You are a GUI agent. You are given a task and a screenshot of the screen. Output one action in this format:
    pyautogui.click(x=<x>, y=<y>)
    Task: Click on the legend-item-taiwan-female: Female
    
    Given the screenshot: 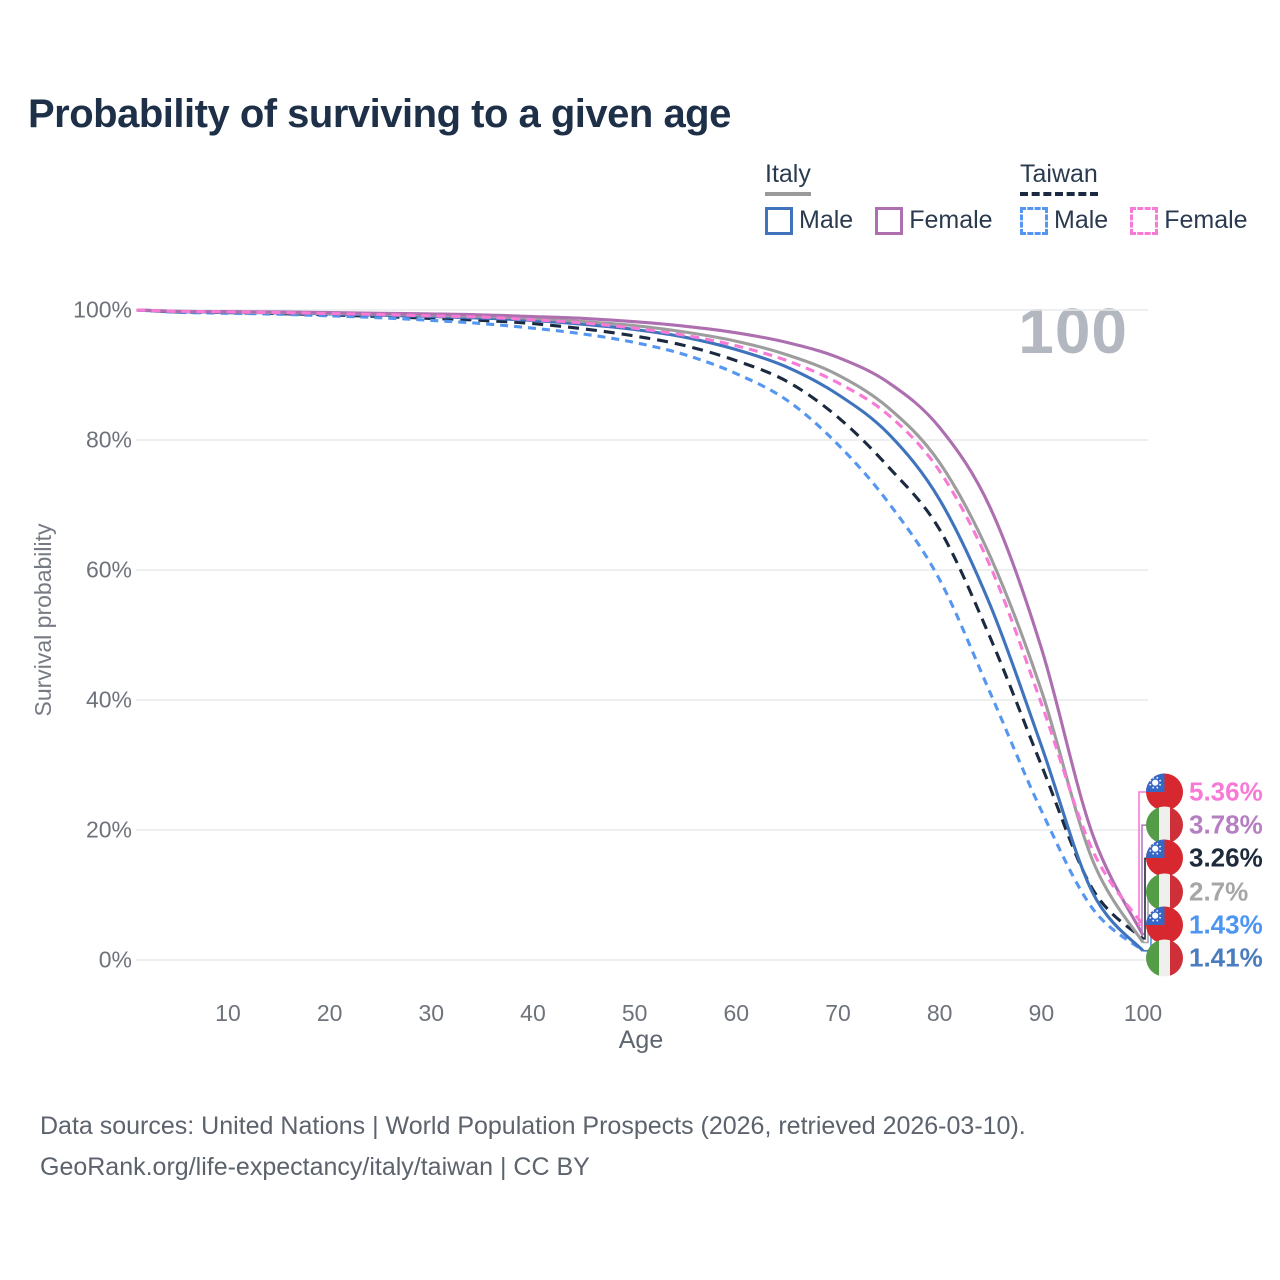 What is the action you would take?
    pyautogui.click(x=1189, y=220)
    